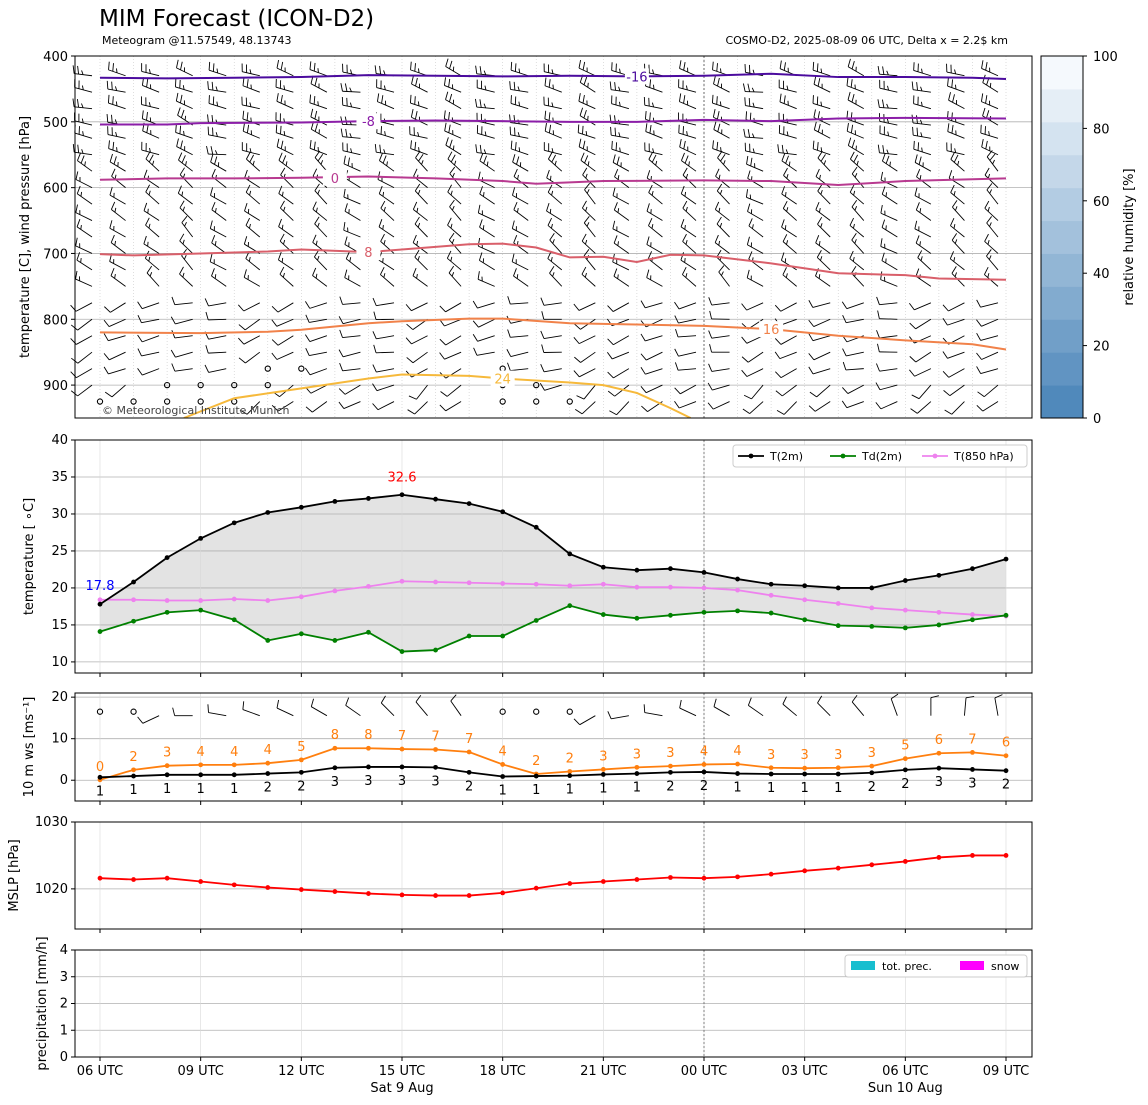 The image size is (1148, 1105). I want to click on colorbar-step, so click(1062, 336).